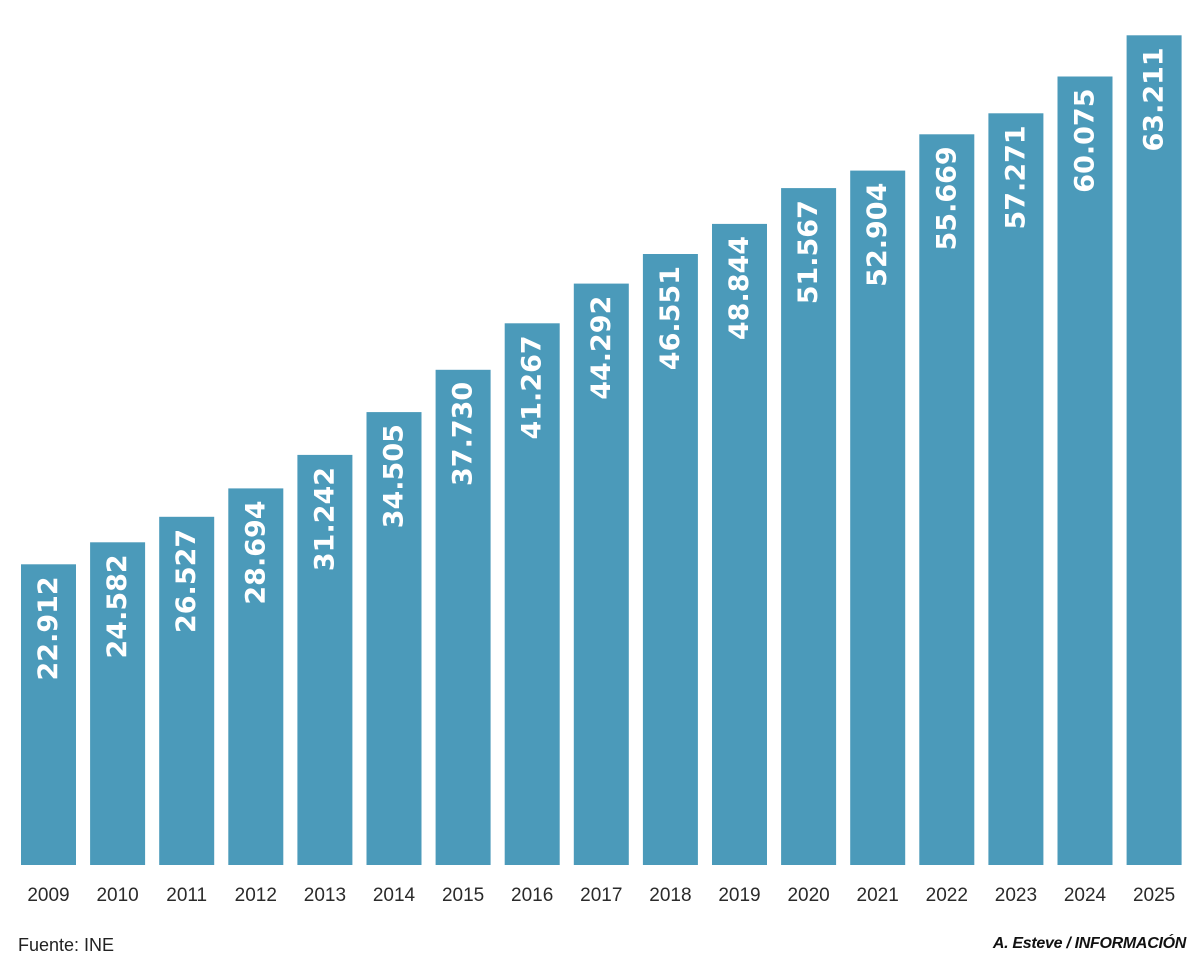 The width and height of the screenshot is (1200, 969). What do you see at coordinates (463, 617) in the screenshot?
I see `bar-2015` at bounding box center [463, 617].